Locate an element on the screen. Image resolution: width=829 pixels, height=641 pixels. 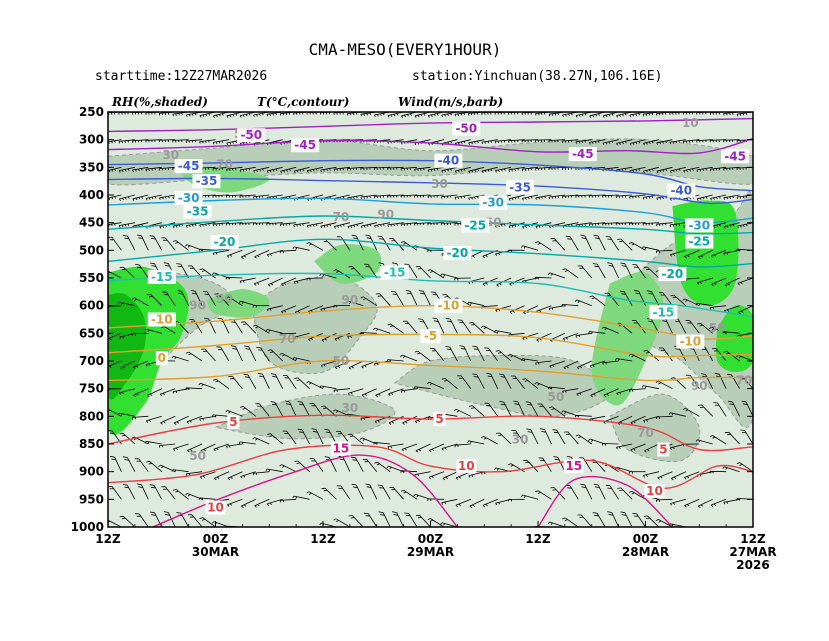
wind-legend: Wind(m/s,barb) is located at coordinates (450, 102).